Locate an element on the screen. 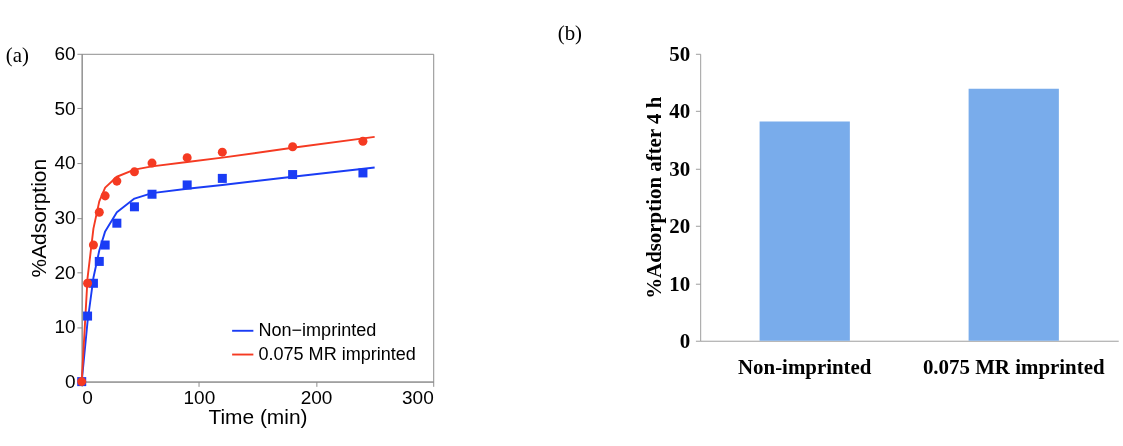  y-axis-title: %Adsorption after 4 h is located at coordinates (653, 197).